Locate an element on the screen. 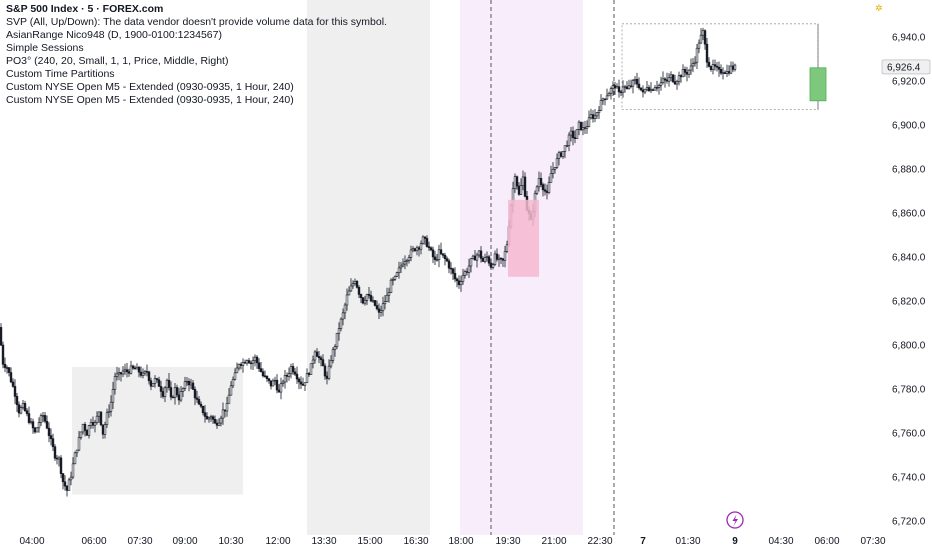 The height and width of the screenshot is (550, 932). x-tick-label: 16:30 is located at coordinates (415, 541).